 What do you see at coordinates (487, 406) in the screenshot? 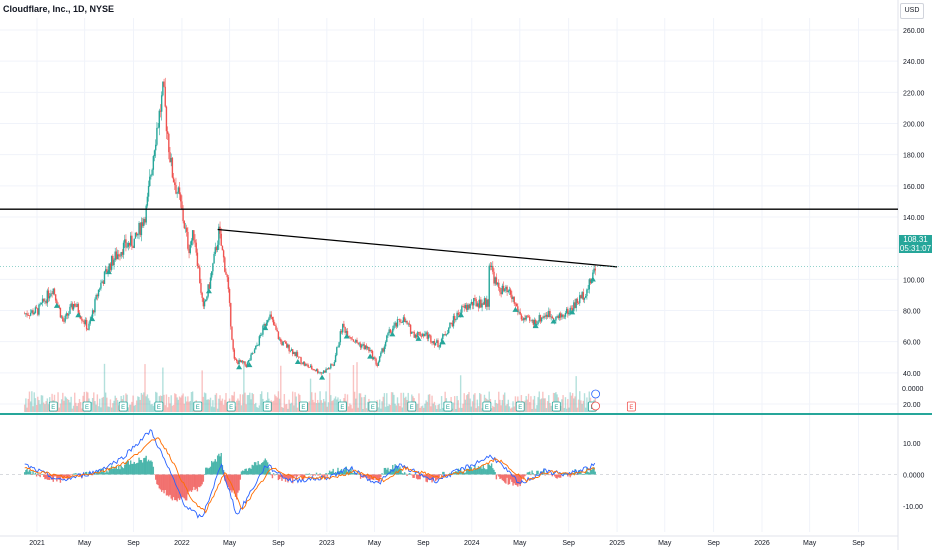
I see `earnings-icon` at bounding box center [487, 406].